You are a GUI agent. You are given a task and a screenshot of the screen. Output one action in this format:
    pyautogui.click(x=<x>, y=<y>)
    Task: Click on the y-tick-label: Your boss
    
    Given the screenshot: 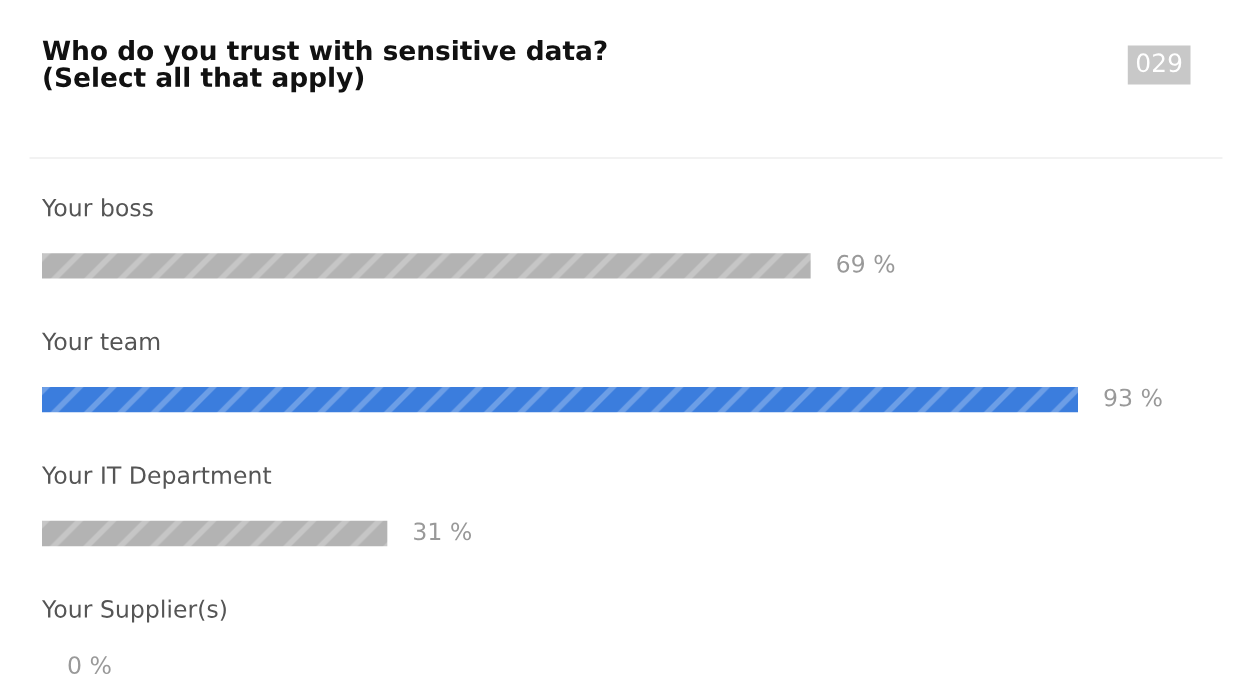 What is the action you would take?
    pyautogui.click(x=97, y=207)
    